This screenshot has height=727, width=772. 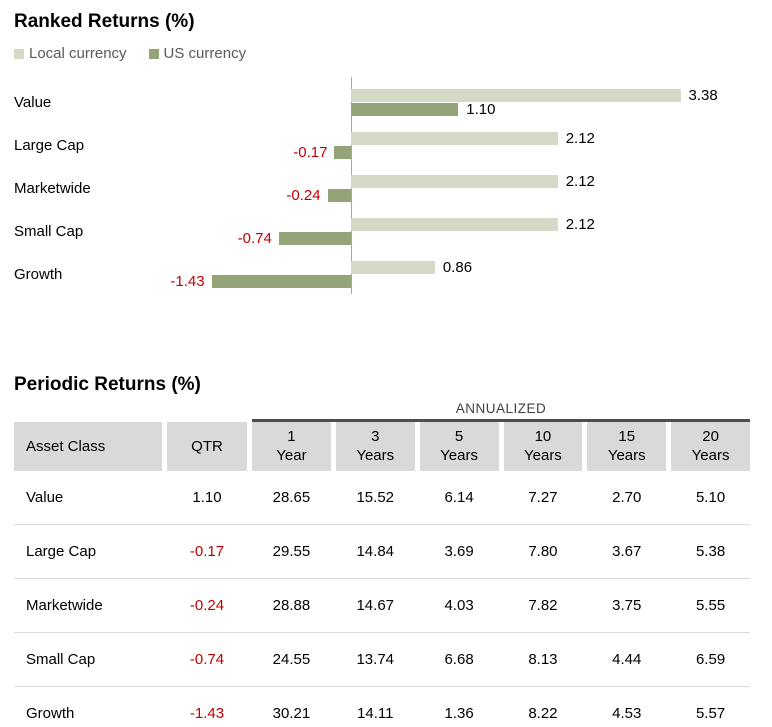 What do you see at coordinates (375, 551) in the screenshot?
I see `value-cell: 14.84` at bounding box center [375, 551].